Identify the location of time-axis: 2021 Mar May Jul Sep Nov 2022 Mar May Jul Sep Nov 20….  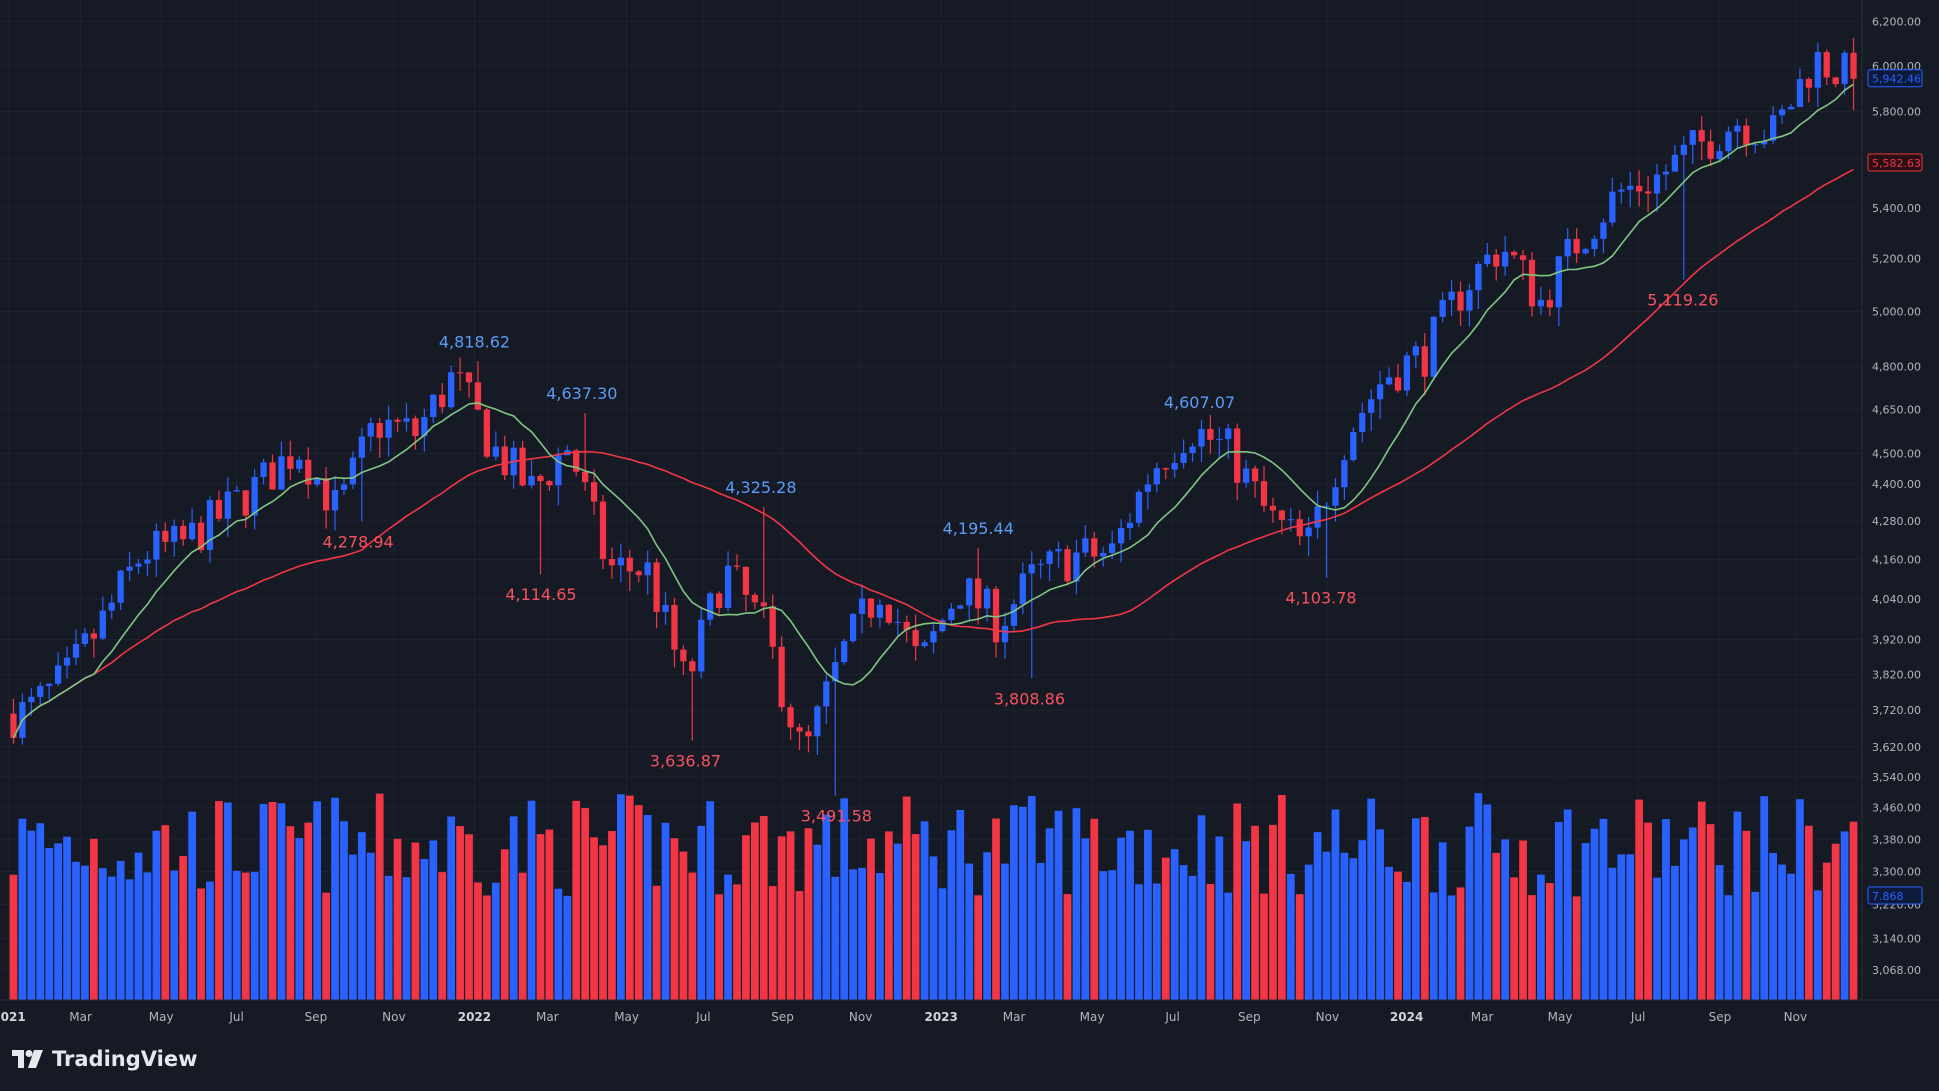
(903, 1017).